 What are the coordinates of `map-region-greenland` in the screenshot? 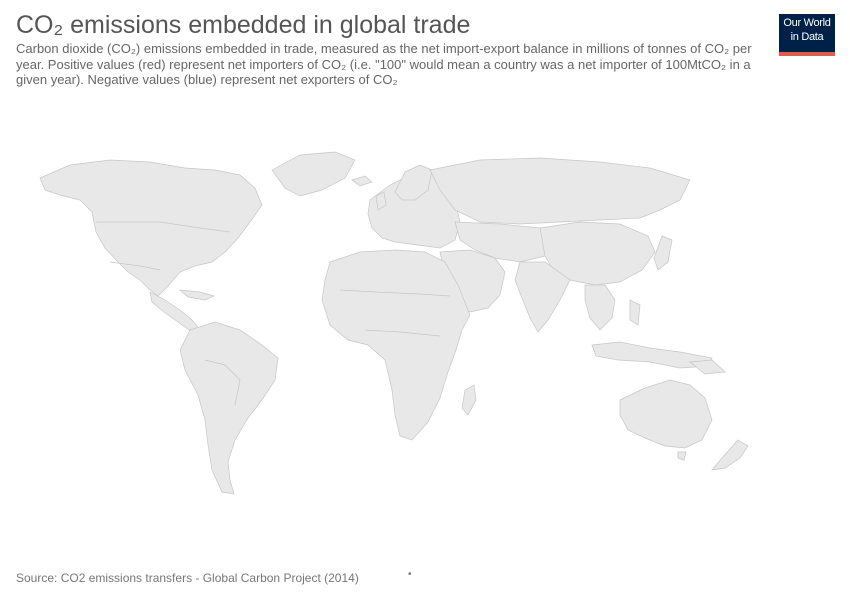 It's located at (313, 174).